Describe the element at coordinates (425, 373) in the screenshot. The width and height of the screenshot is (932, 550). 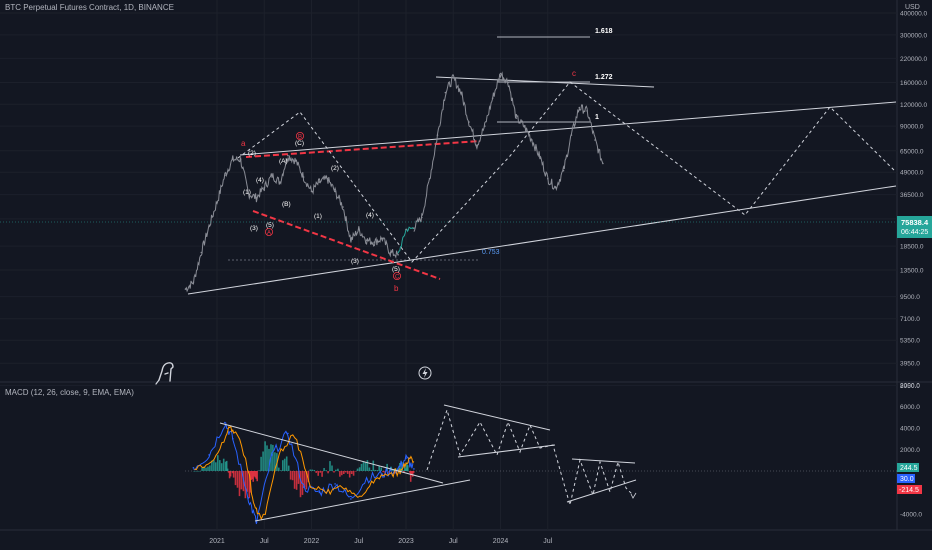
I see `lightning-icon` at that location.